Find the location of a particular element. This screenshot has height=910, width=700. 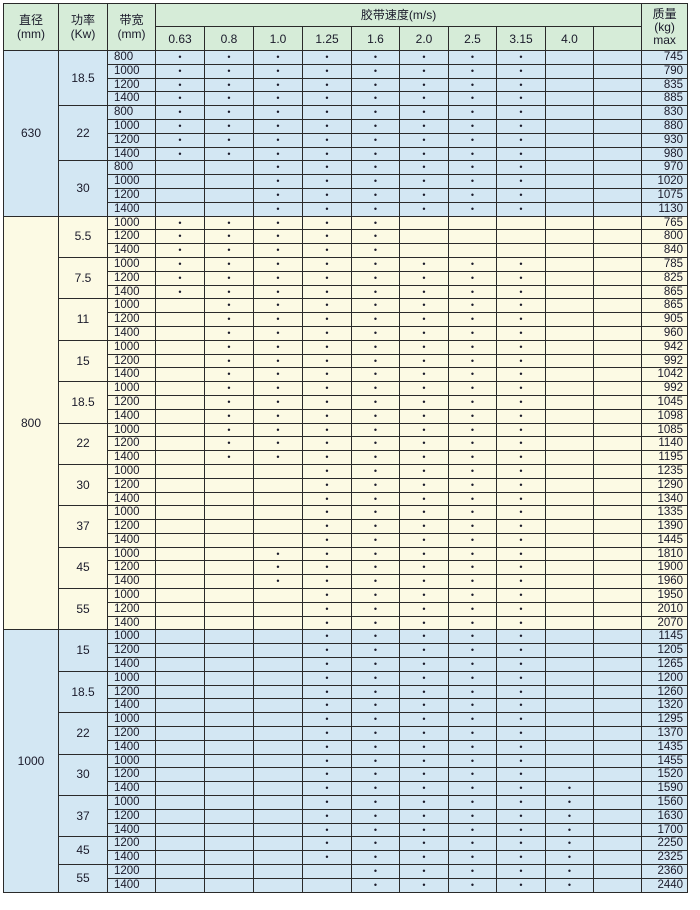

table-row: 1200 • • • • • • • 992 is located at coordinates (346, 361).